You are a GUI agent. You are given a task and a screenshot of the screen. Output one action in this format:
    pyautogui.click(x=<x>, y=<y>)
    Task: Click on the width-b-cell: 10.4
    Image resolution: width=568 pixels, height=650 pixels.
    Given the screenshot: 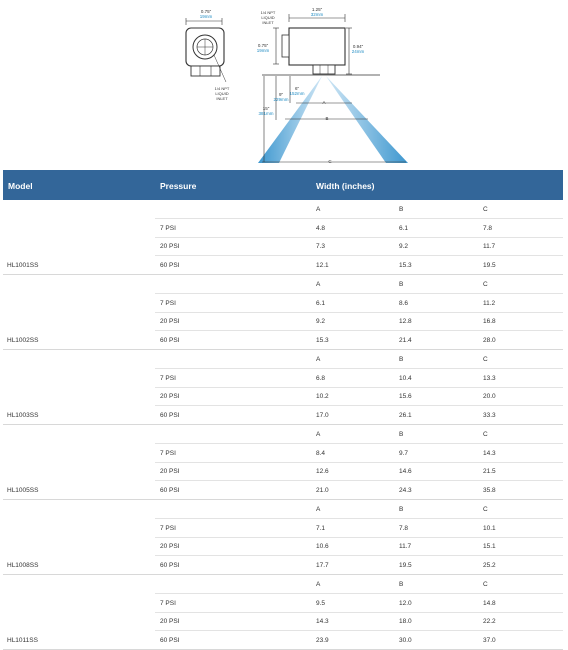 What is the action you would take?
    pyautogui.click(x=405, y=378)
    